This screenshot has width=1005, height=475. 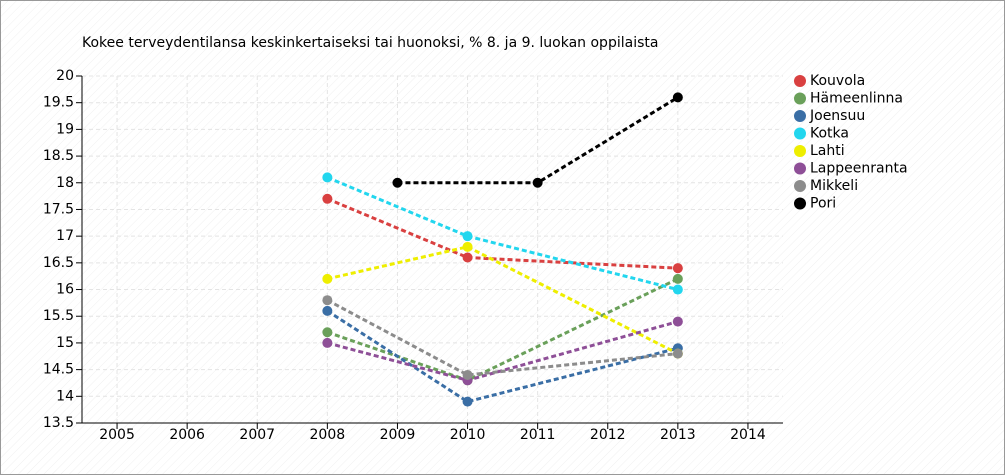 I want to click on x-tick-label: 2009, so click(x=398, y=435).